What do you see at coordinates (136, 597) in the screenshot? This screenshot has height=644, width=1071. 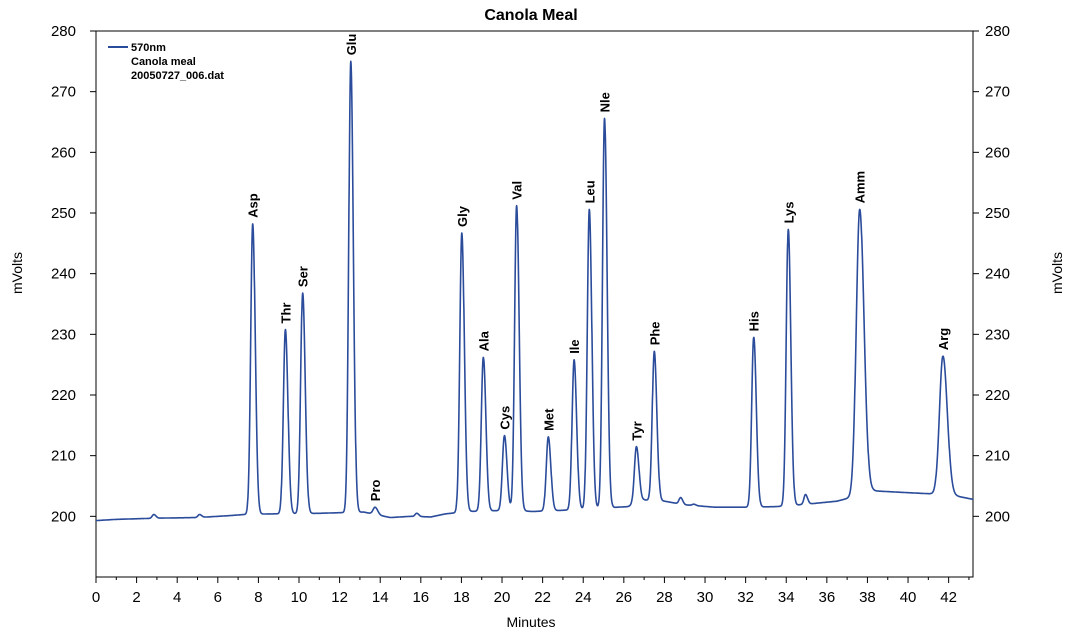 I see `x-tick-label: 2` at bounding box center [136, 597].